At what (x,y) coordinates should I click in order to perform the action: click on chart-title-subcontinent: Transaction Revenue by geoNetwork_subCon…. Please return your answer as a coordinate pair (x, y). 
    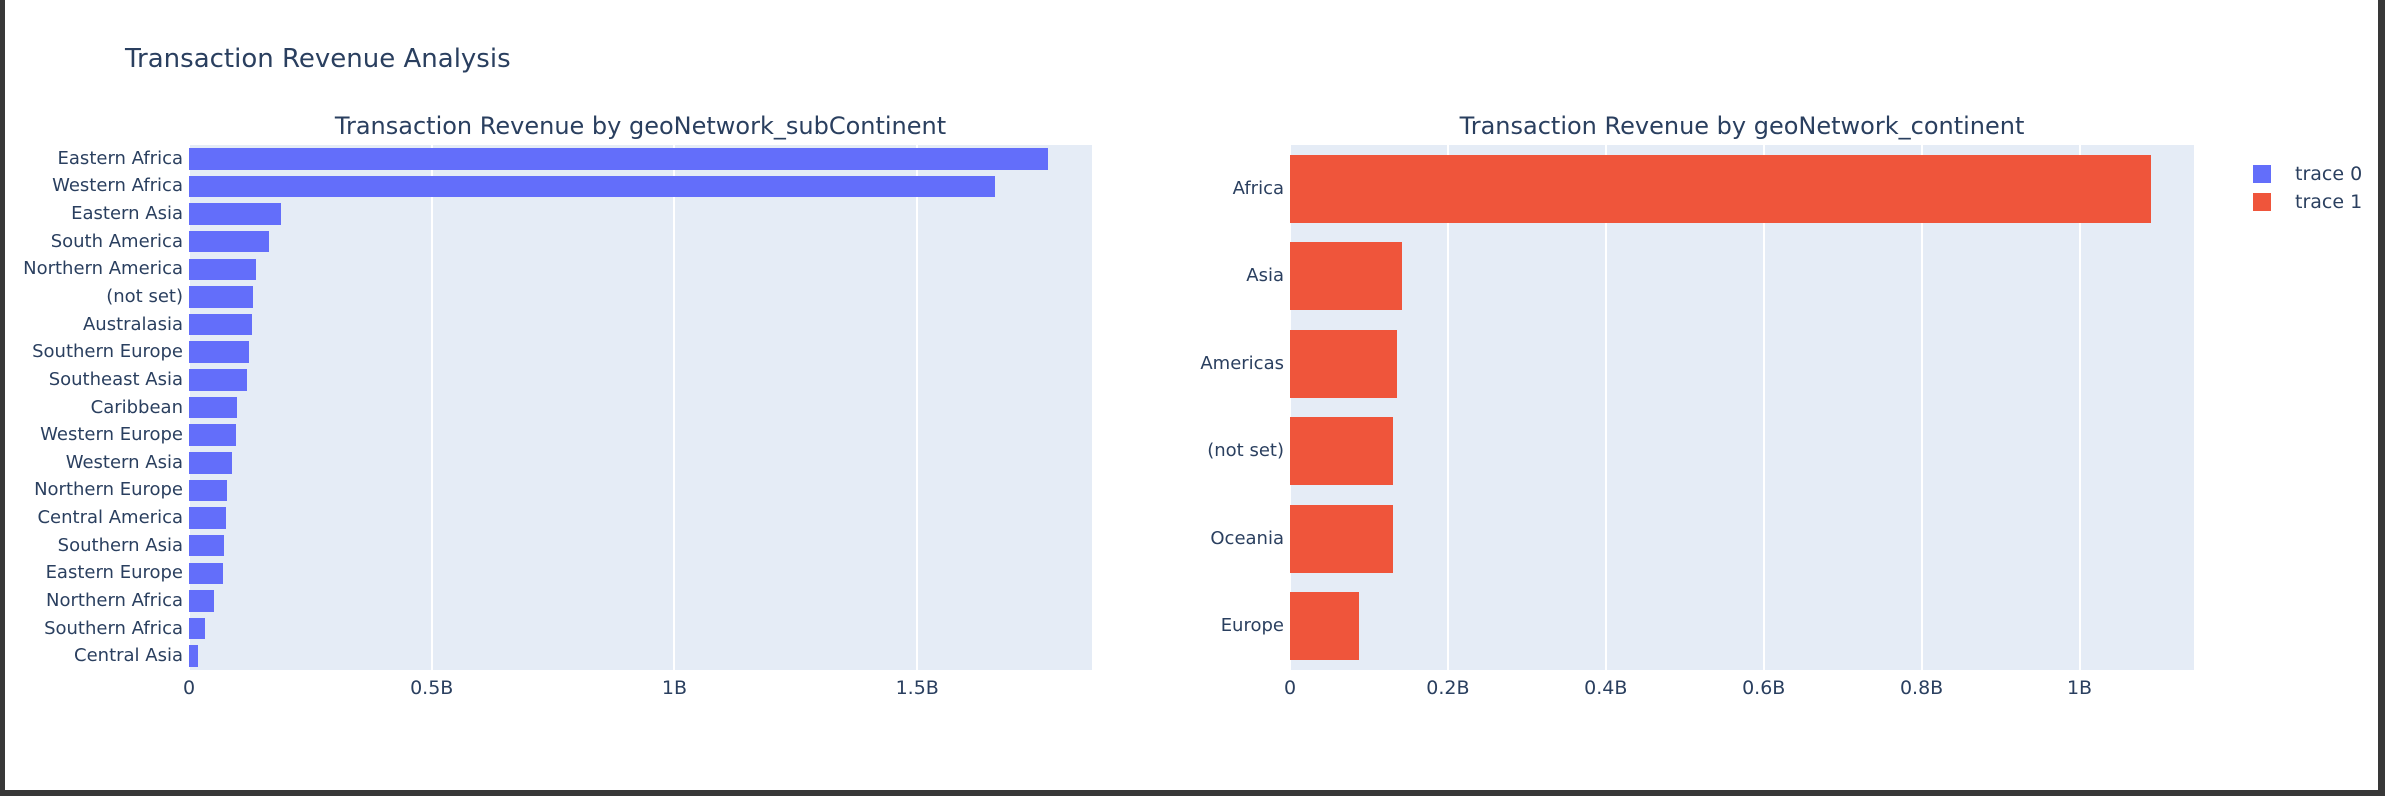
    Looking at the image, I should click on (640, 126).